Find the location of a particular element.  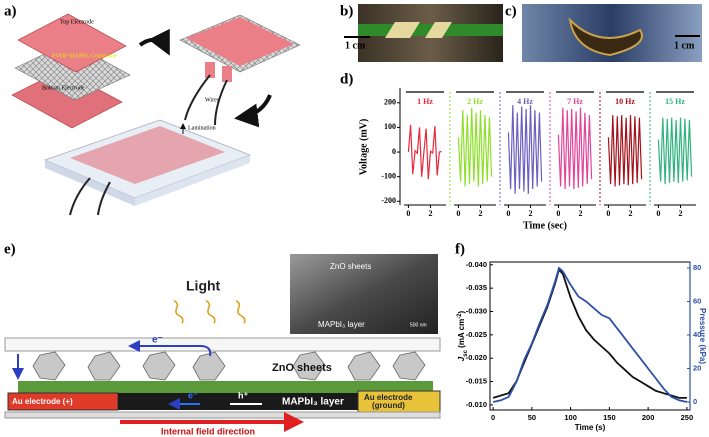

label: Au electrode (+) is located at coordinates (42, 401).